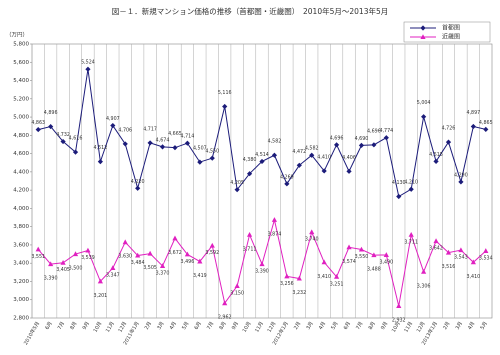 Image resolution: width=500 pixels, height=355 pixels. I want to click on x-tick-label: 9月, so click(384, 326).